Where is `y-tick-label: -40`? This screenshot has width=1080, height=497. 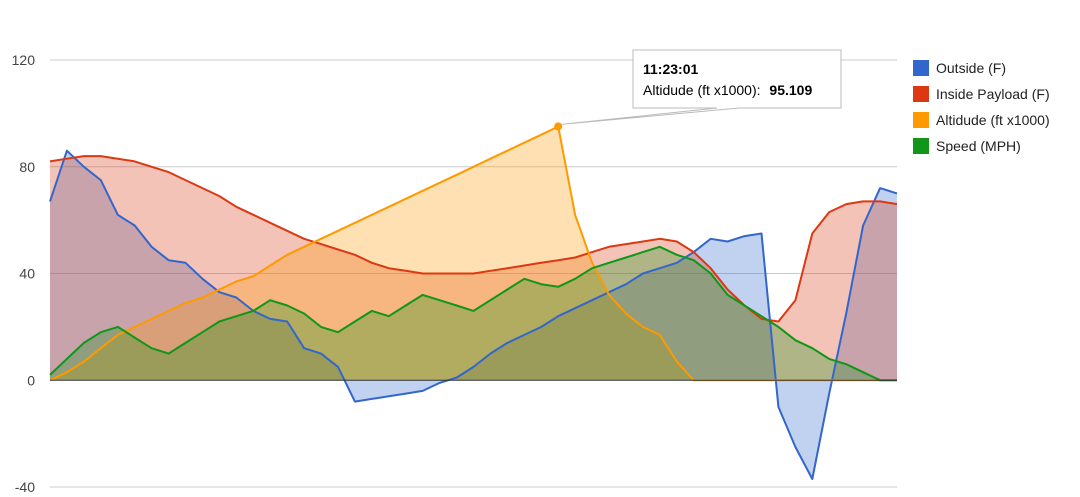
y-tick-label: -40 is located at coordinates (25, 487).